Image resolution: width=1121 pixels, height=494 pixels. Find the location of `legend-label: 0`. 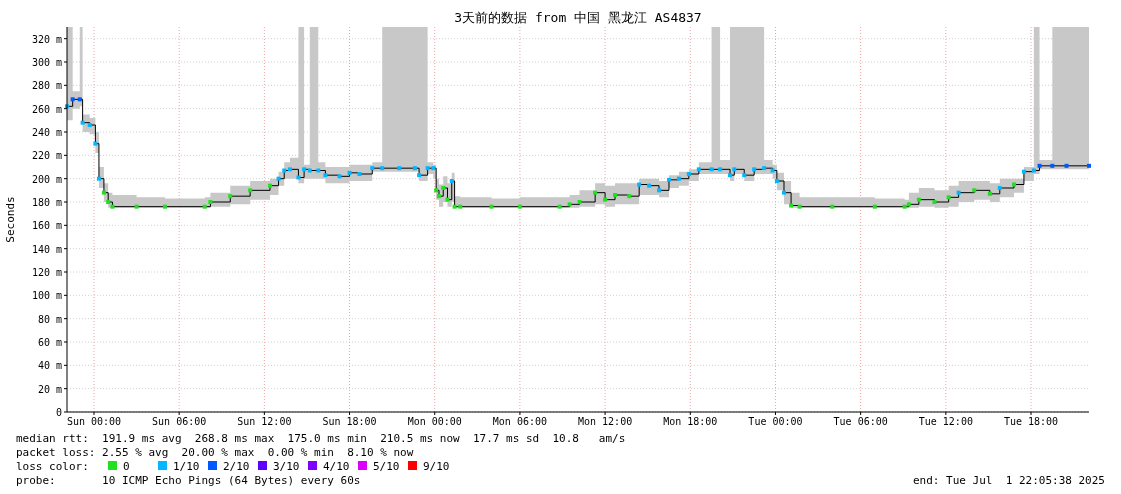

legend-label: 0 is located at coordinates (126, 466).